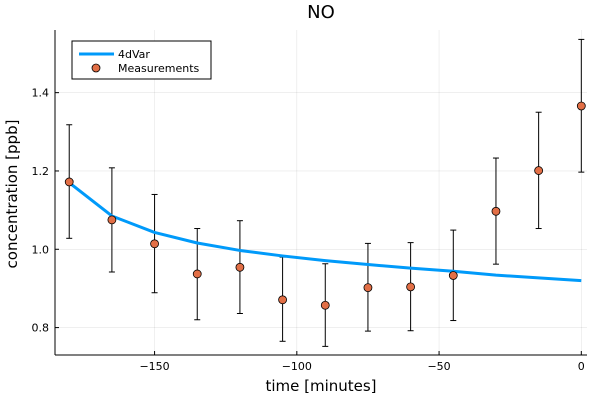  Describe the element at coordinates (438, 366) in the screenshot. I see `x-tick-label: −50` at that location.